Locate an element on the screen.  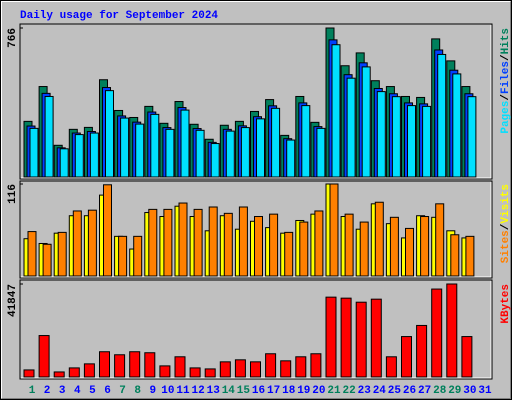
x-tick-label: 2 is located at coordinates (47, 391).